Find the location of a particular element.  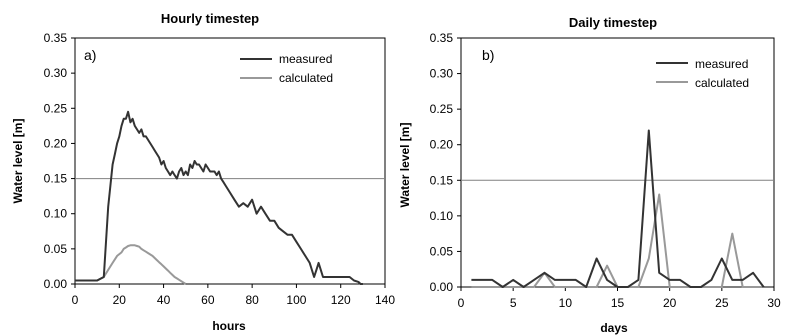

panel-label: b) is located at coordinates (488, 55).